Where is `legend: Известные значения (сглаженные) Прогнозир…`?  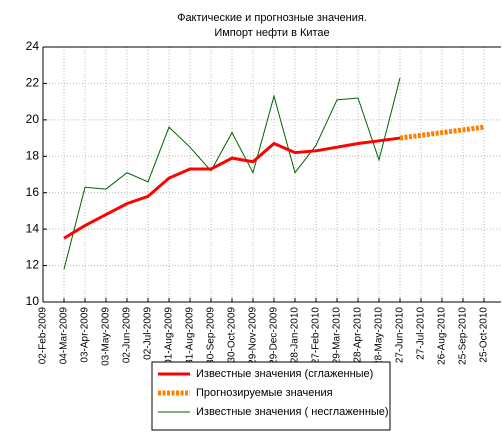 legend: Известные значения (сглаженные) Прогнозир… is located at coordinates (271, 396).